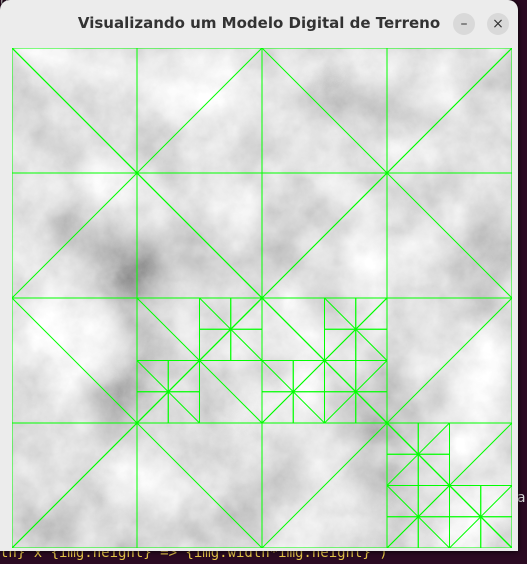  I want to click on minimize-button: –, so click(464, 24).